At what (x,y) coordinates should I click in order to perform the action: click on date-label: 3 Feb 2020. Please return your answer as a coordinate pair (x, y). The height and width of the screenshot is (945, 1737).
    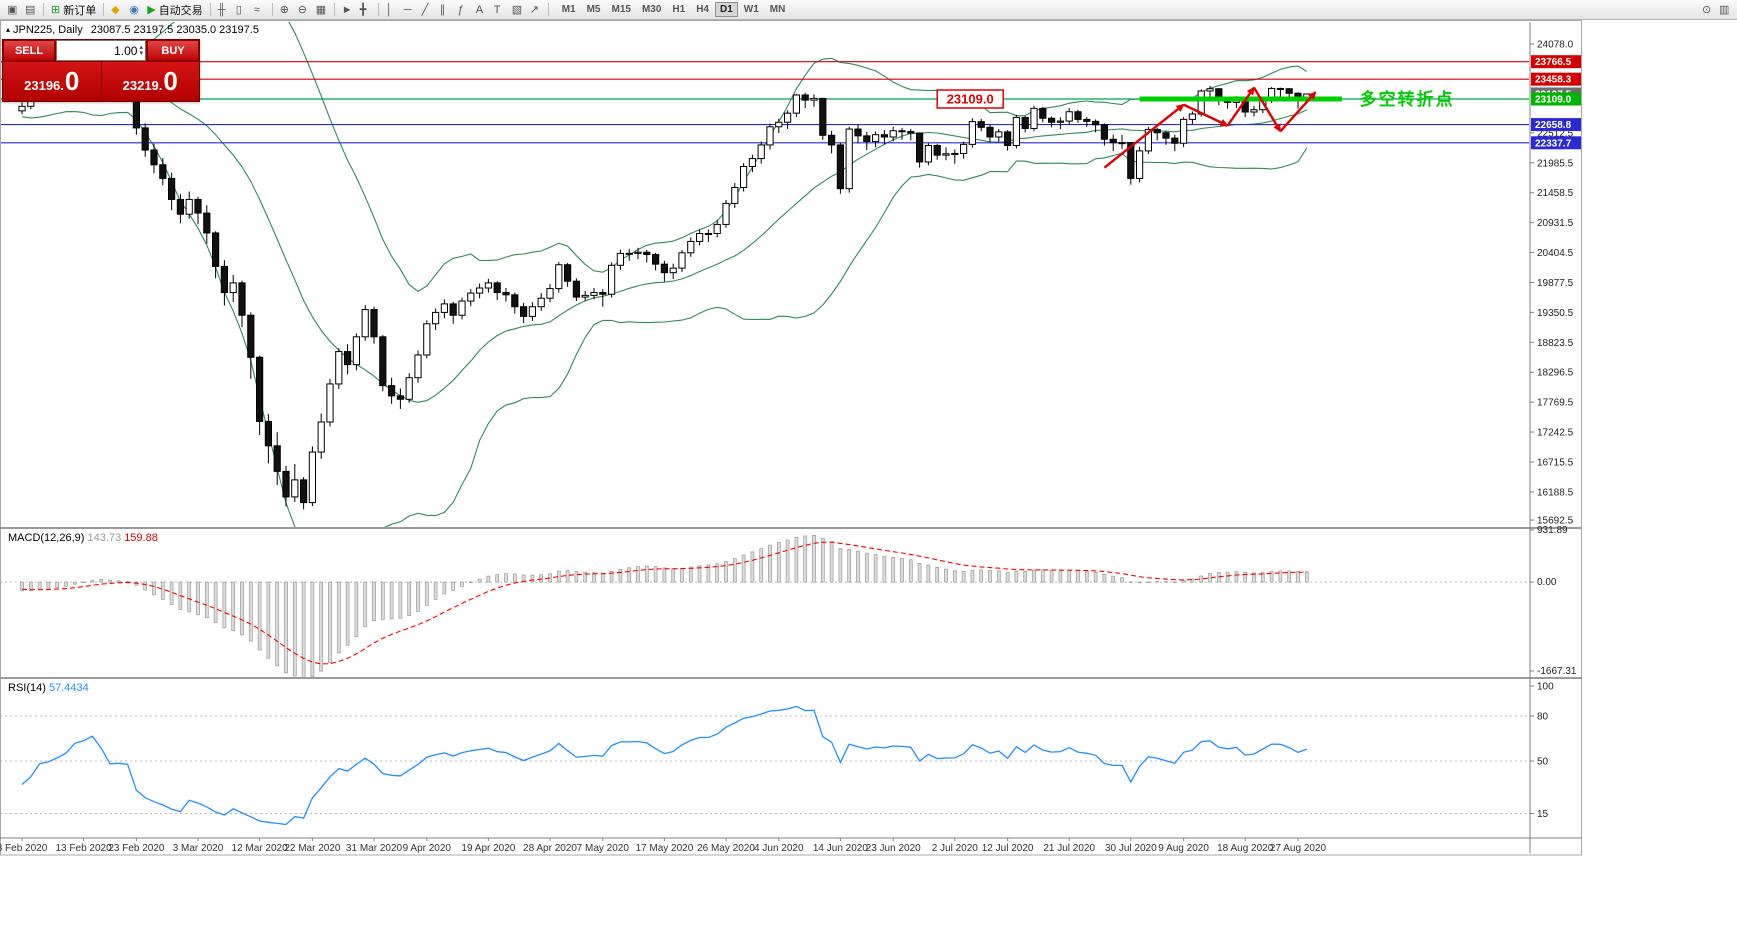
    Looking at the image, I should click on (24, 848).